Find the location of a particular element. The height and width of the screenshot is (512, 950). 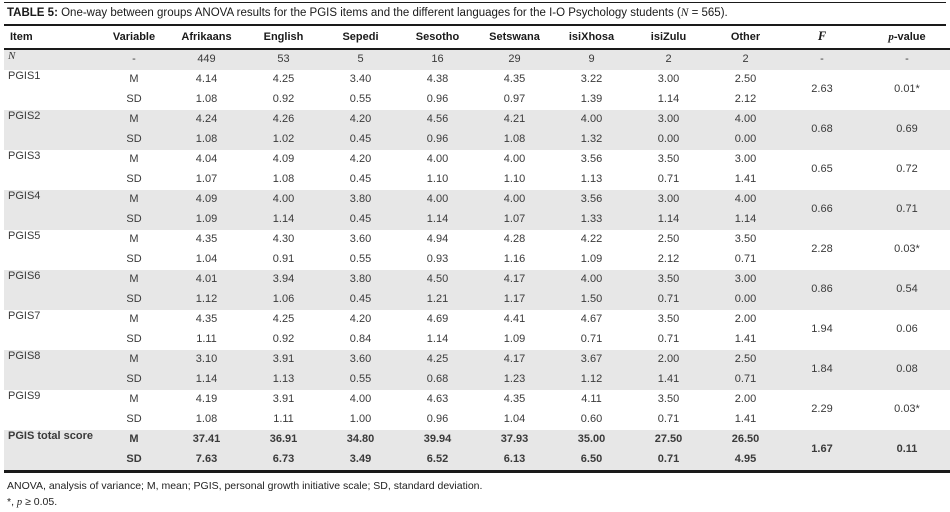

p-cell: 0.03* is located at coordinates (907, 409).